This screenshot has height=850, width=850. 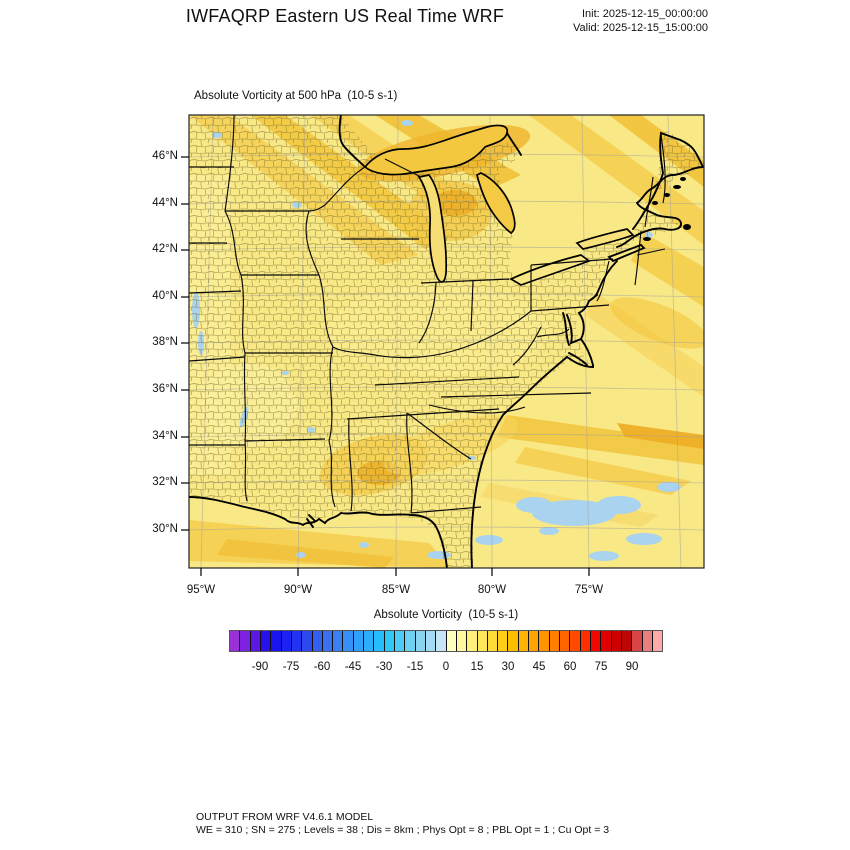 What do you see at coordinates (298, 590) in the screenshot?
I see `lon-label-90W: 90°W` at bounding box center [298, 590].